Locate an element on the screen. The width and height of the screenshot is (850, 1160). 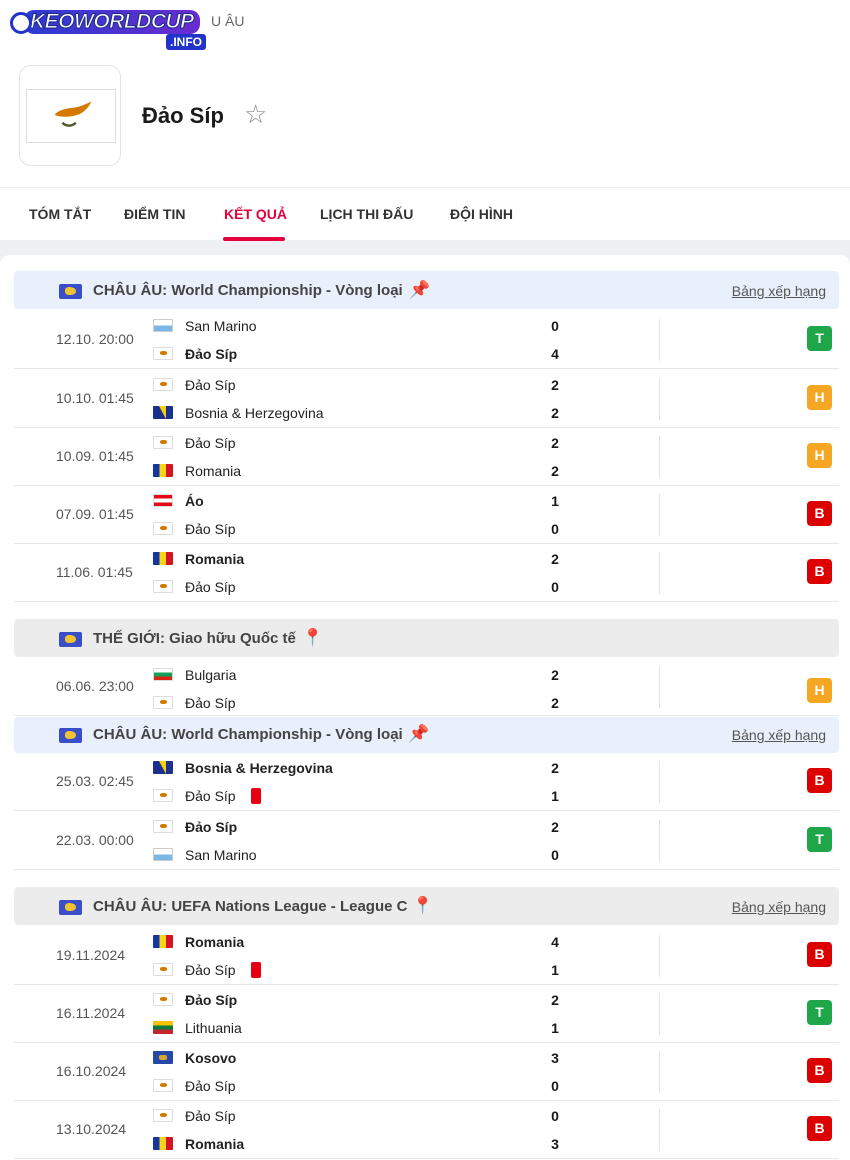
match-date: 16.11.2024 is located at coordinates (91, 1013).